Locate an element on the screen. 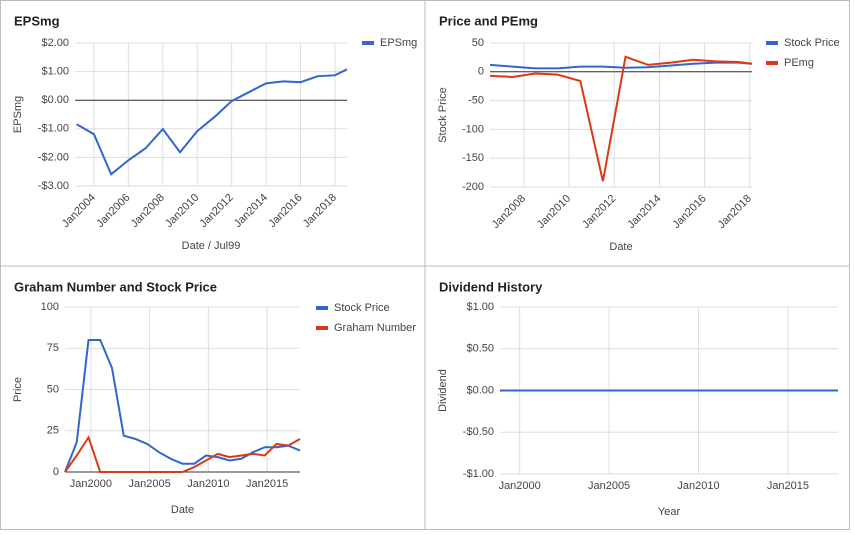  y-tick-label: -50 is located at coordinates (476, 101).